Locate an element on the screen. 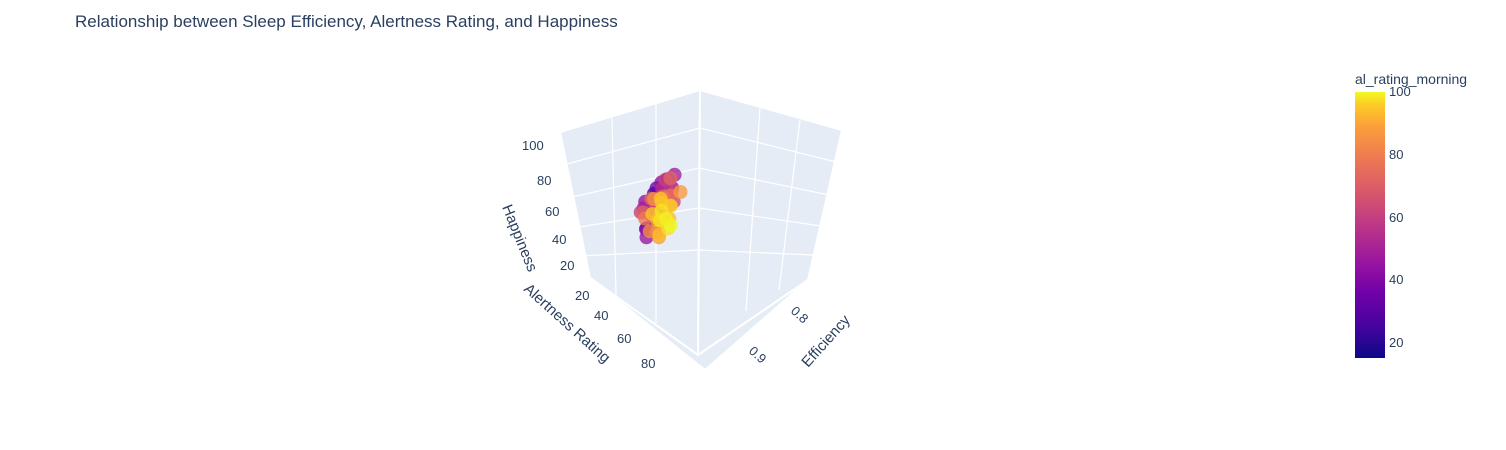 The width and height of the screenshot is (1506, 450). wall-xz is located at coordinates (630, 222).